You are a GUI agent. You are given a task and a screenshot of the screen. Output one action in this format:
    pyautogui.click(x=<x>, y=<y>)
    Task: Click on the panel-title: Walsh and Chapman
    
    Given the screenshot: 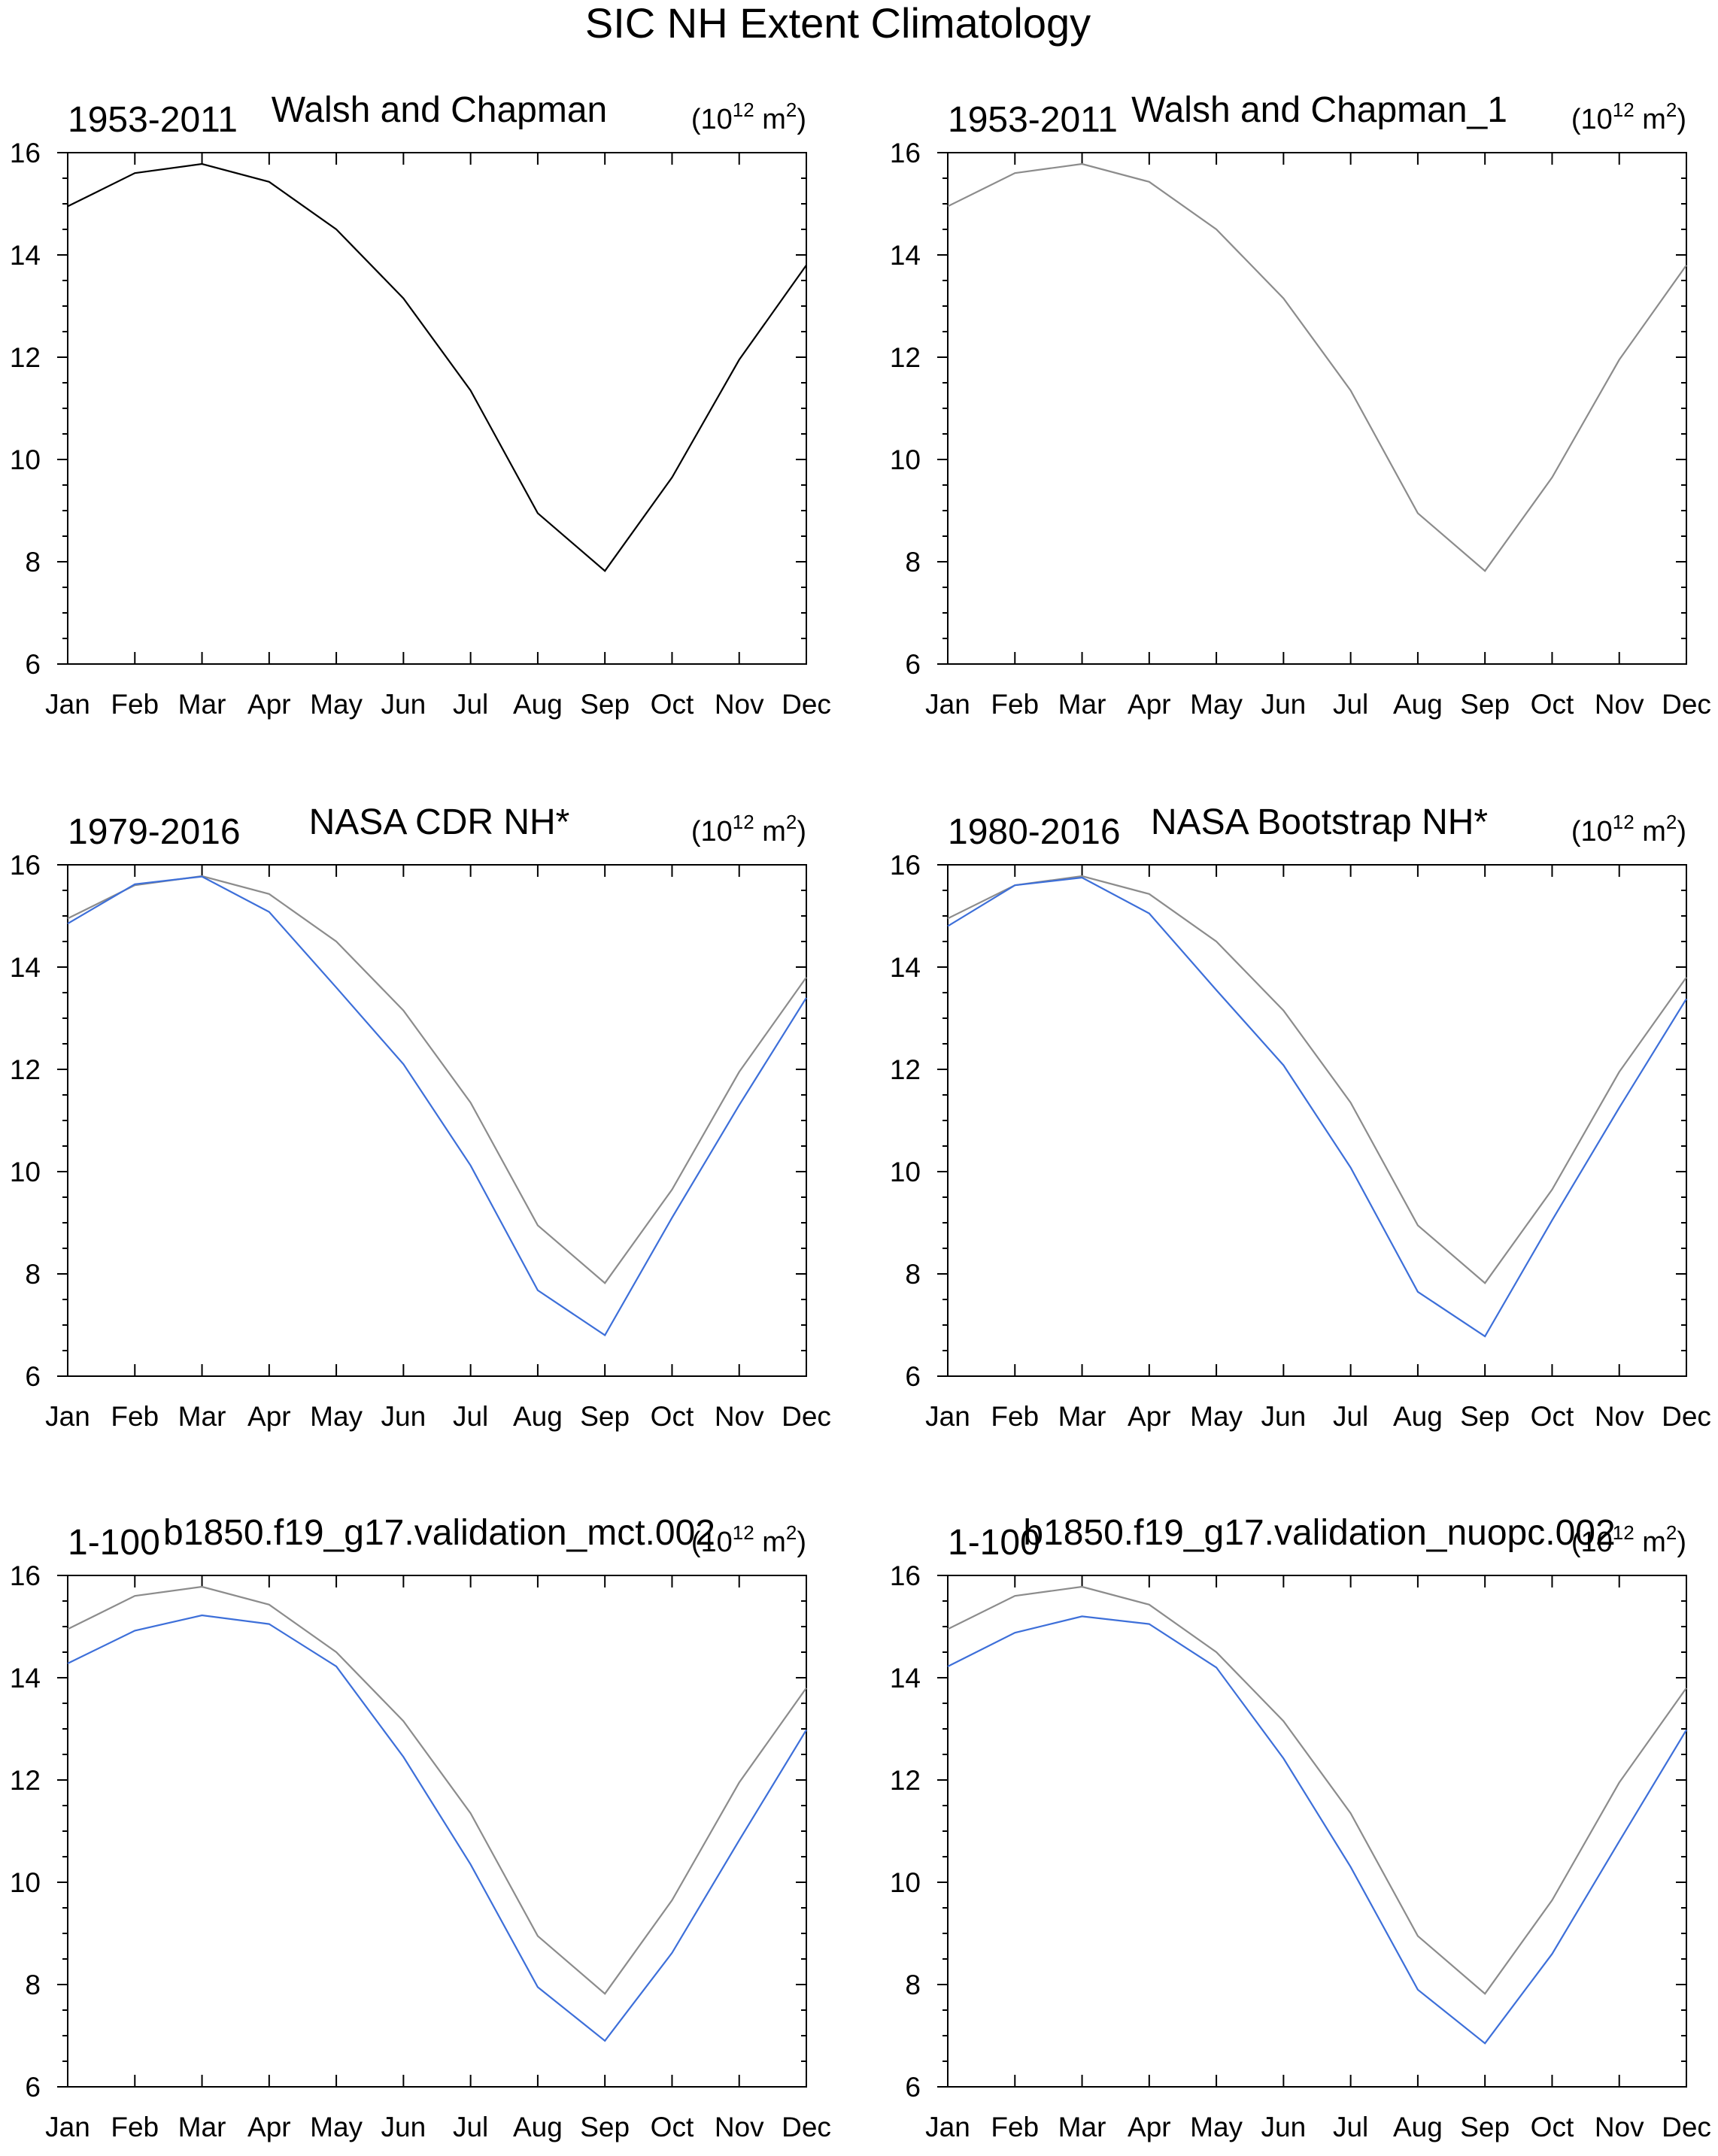 What is the action you would take?
    pyautogui.click(x=439, y=110)
    